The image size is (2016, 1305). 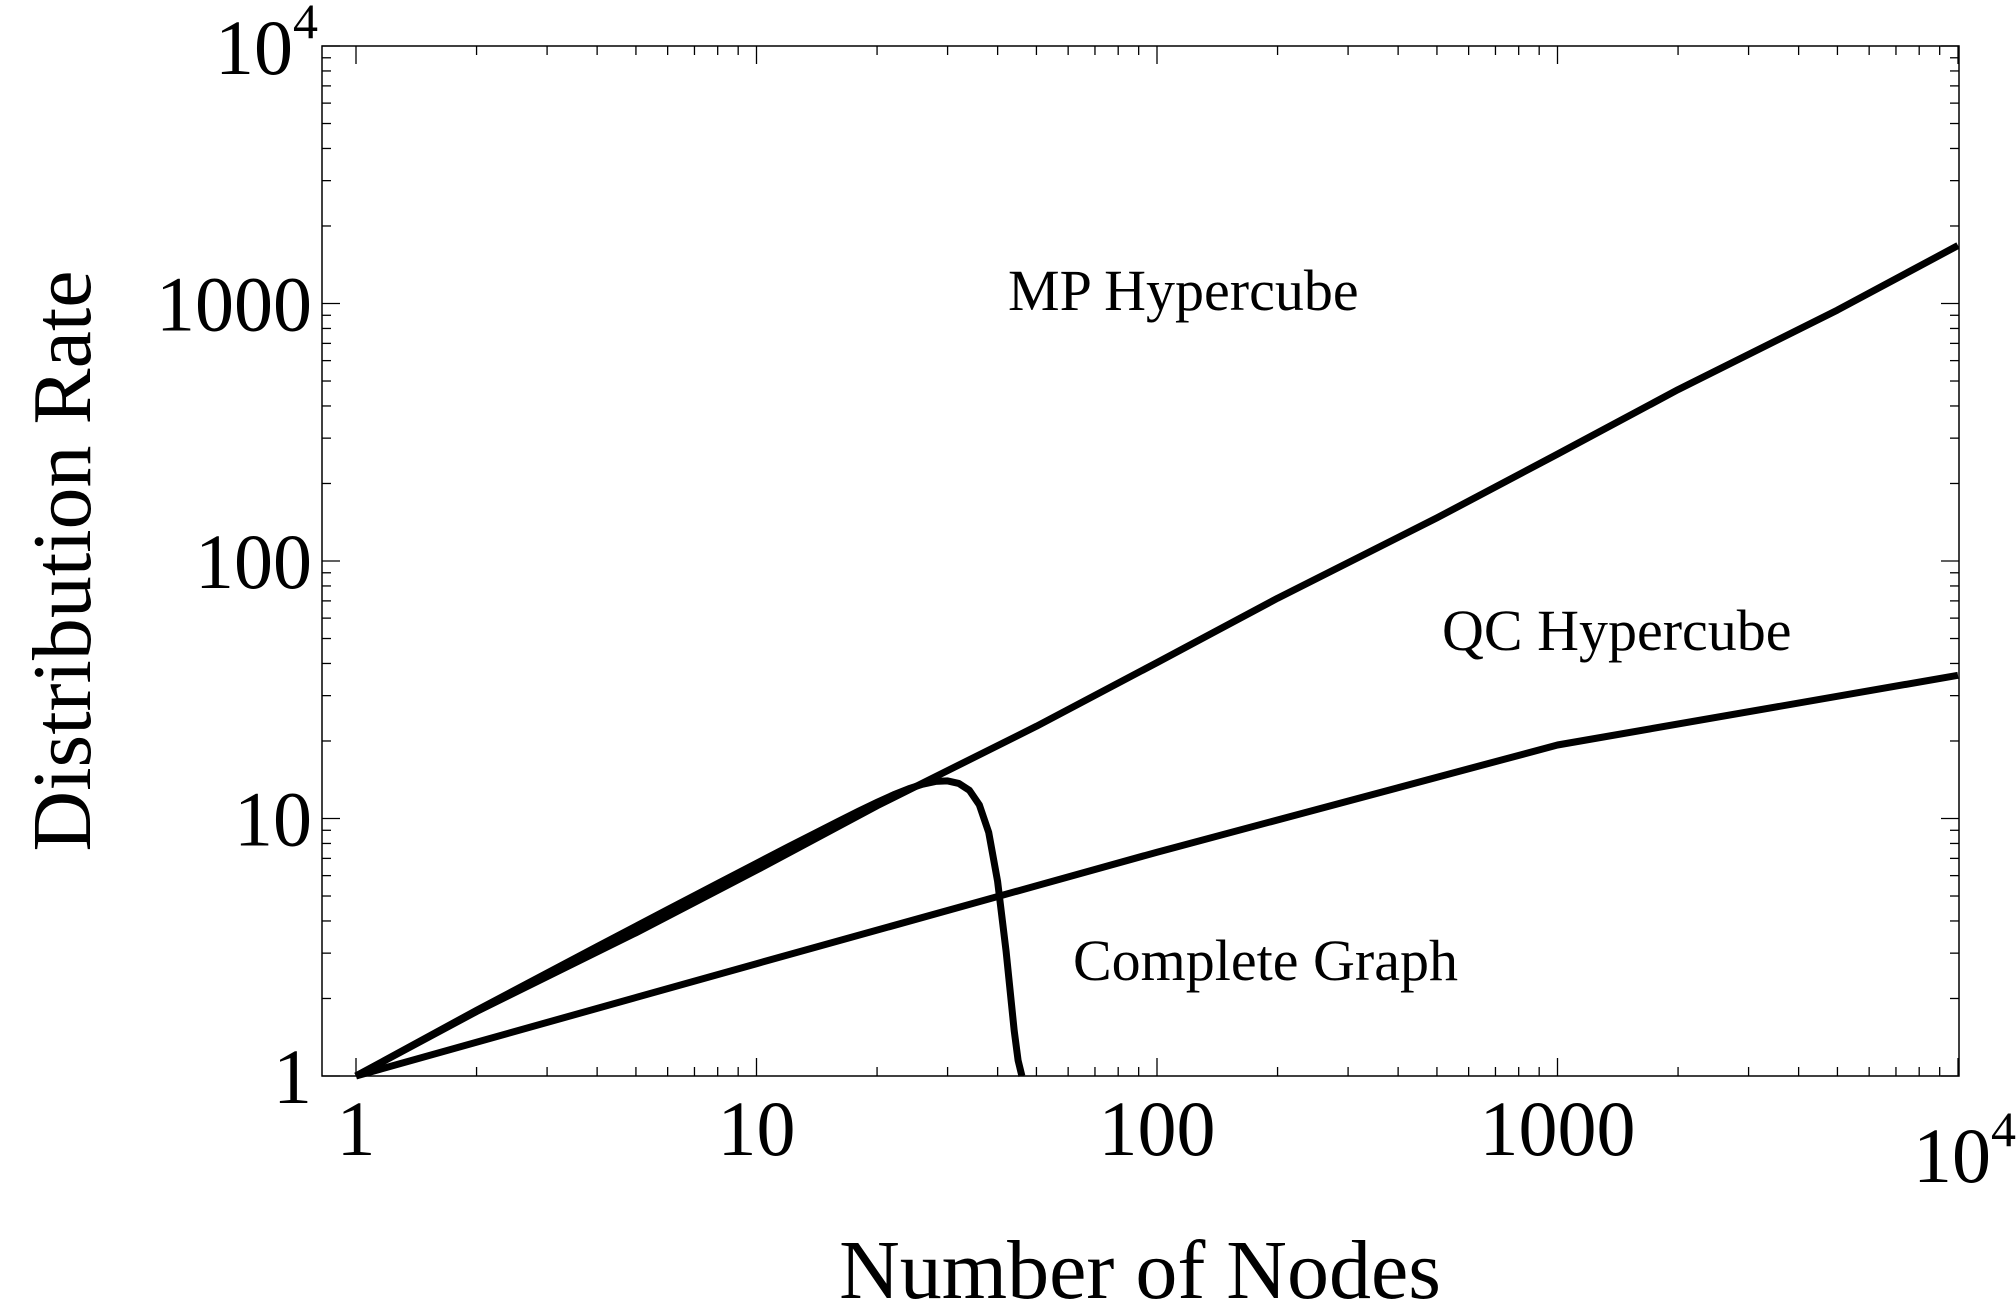 What do you see at coordinates (757, 1128) in the screenshot?
I see `x-tick-label: 10` at bounding box center [757, 1128].